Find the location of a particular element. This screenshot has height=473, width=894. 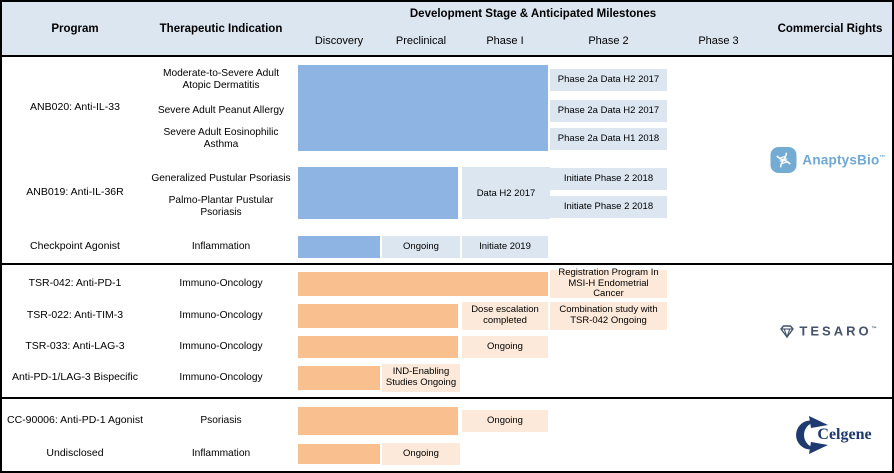

program-label: TSR-033: Anti-LAG-3 is located at coordinates (75, 346).